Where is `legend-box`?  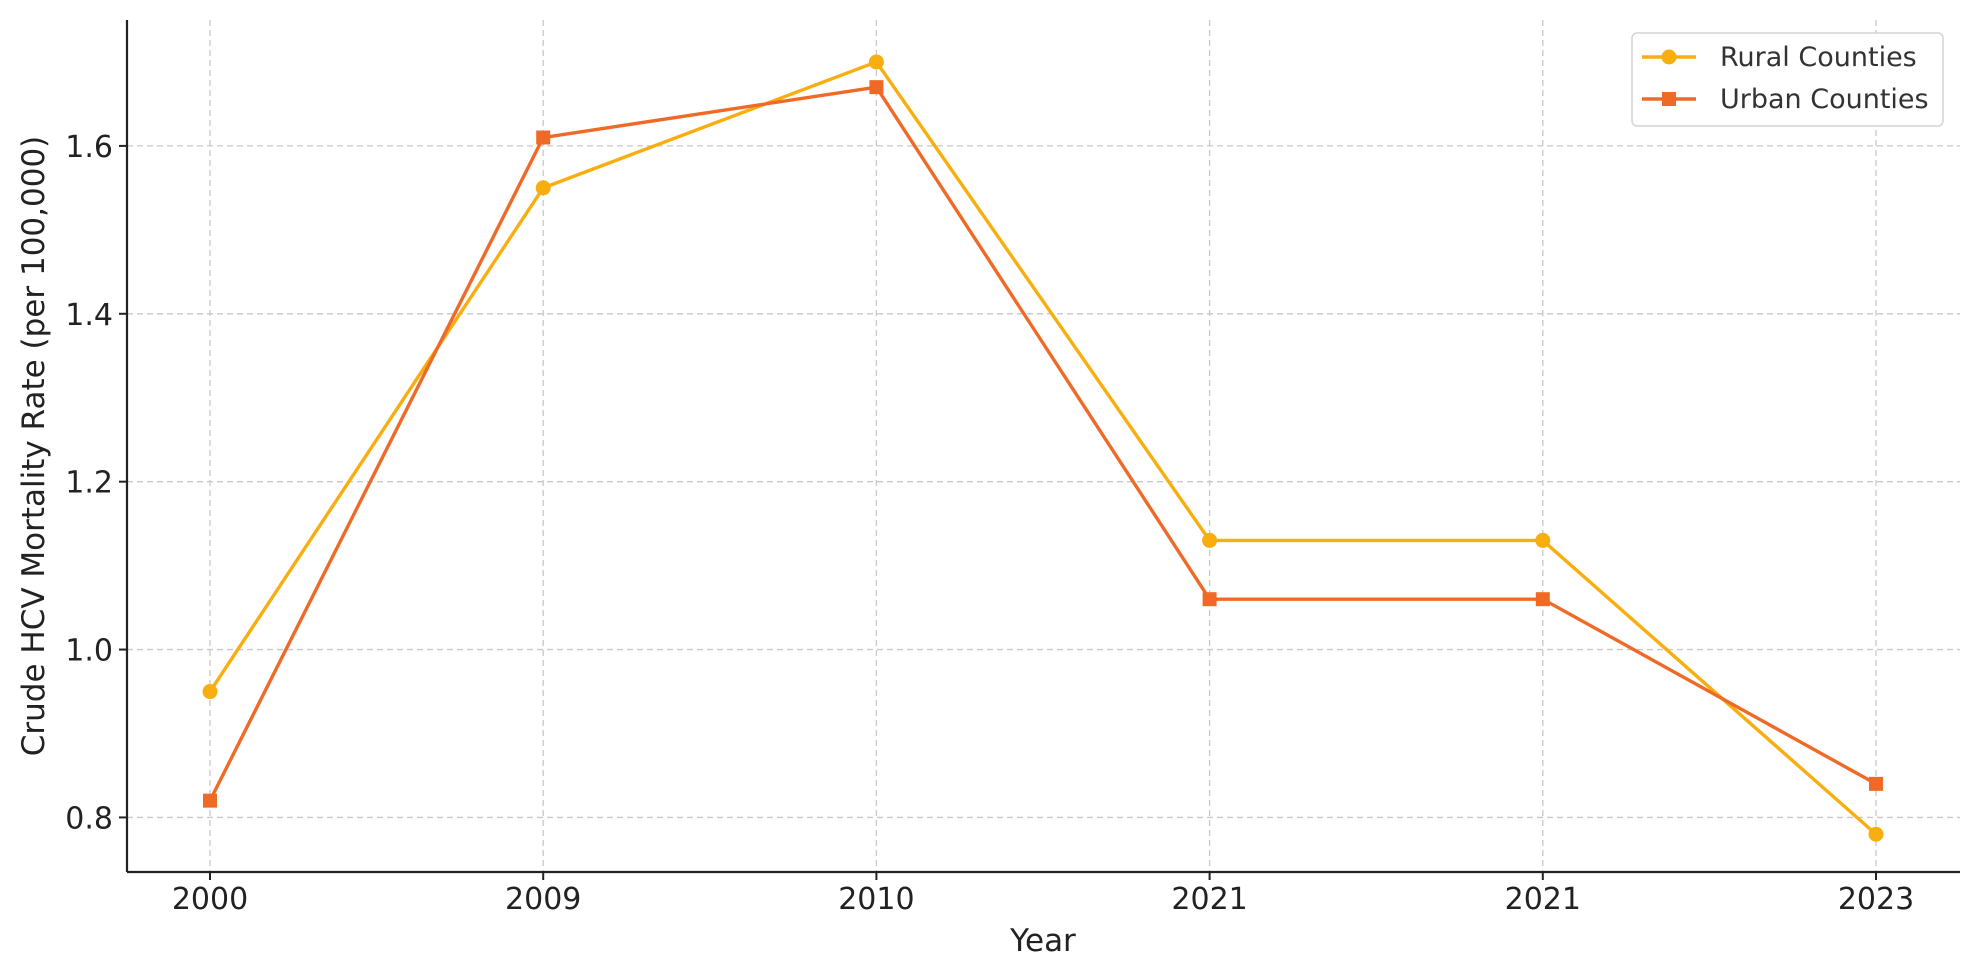
legend-box is located at coordinates (1787, 79).